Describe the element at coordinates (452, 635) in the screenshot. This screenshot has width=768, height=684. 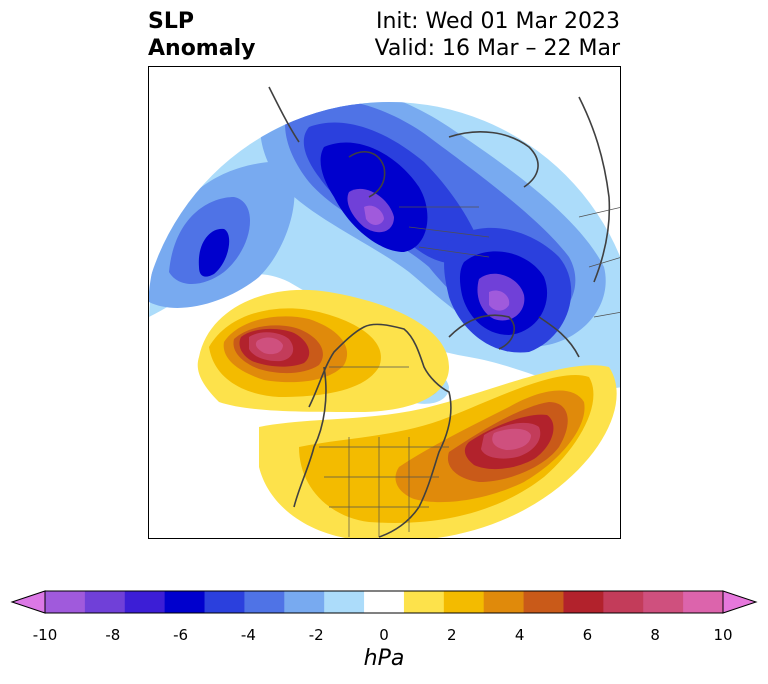
I see `colorbar-tick-label: 2` at that location.